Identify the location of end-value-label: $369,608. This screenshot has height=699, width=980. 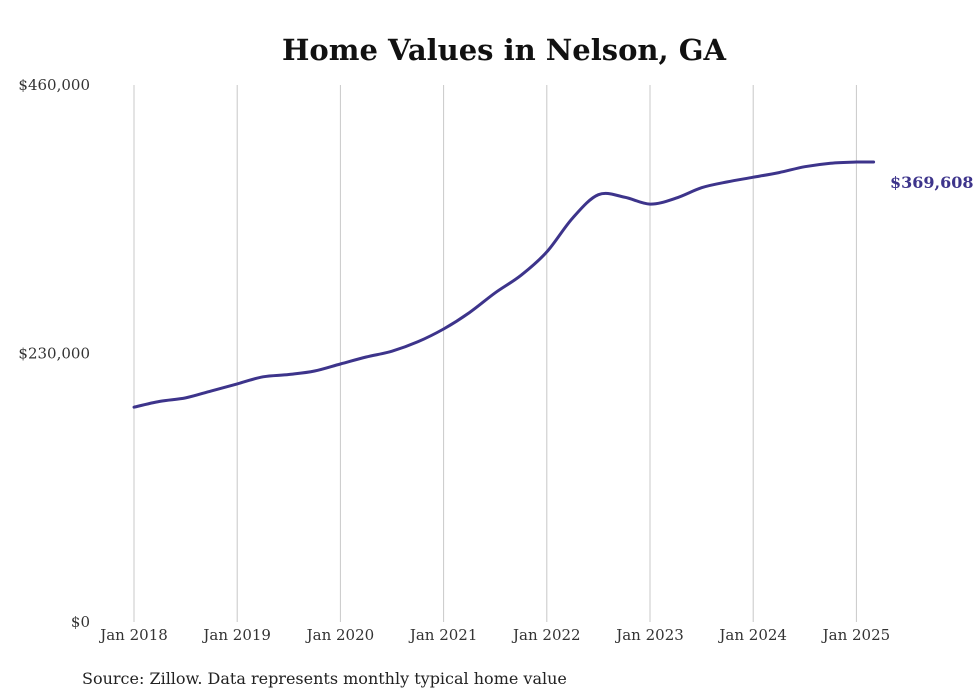
(932, 182).